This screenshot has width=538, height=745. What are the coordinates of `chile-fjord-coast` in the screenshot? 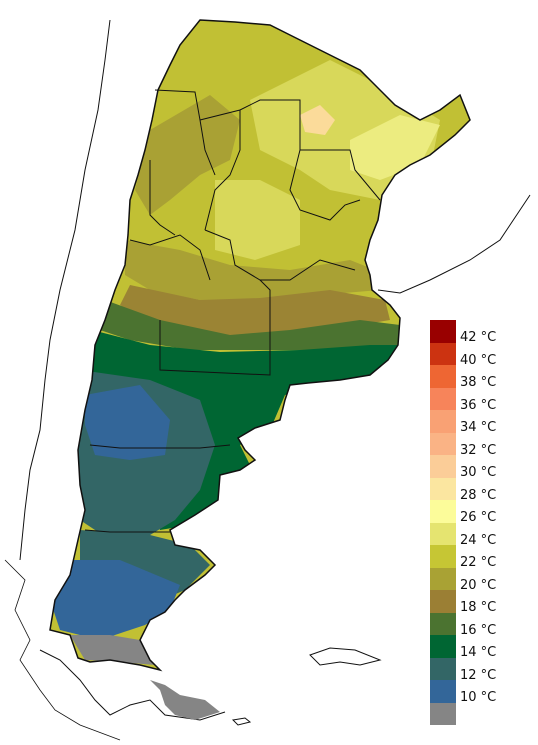 It's located at (62, 650).